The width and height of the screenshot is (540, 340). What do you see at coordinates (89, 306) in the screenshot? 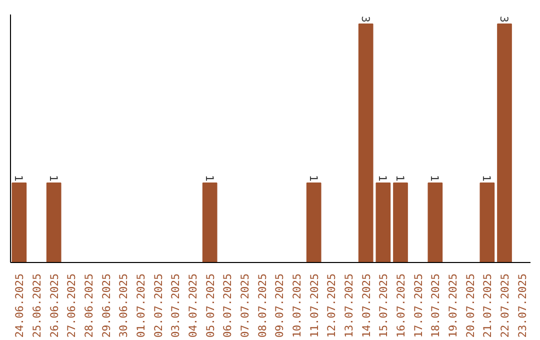
I see `x-tick-label: 28.06.2025` at bounding box center [89, 306].